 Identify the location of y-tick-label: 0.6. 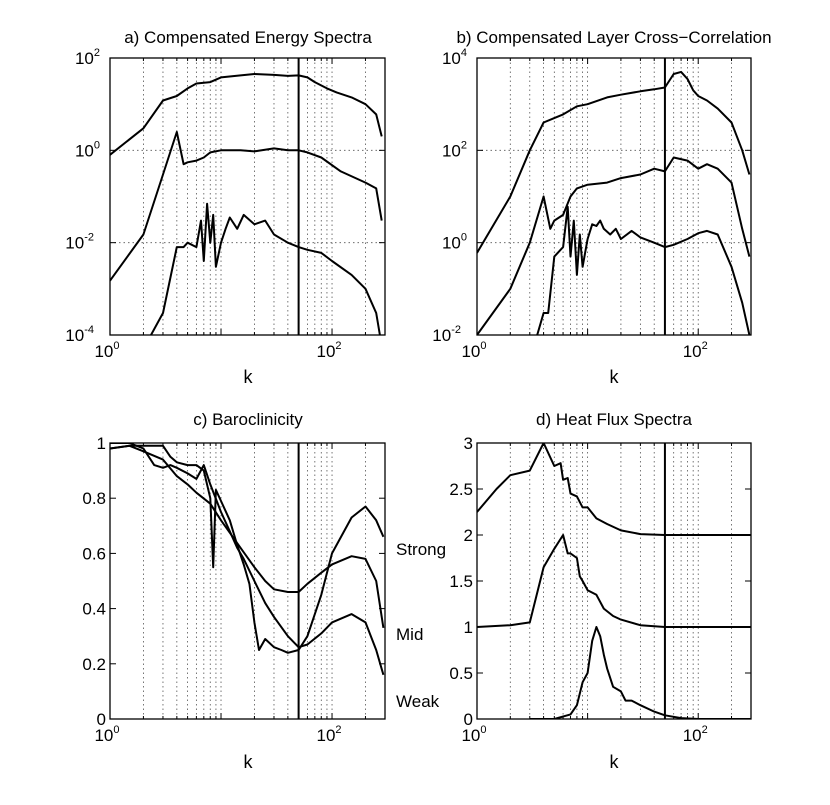
(94, 553).